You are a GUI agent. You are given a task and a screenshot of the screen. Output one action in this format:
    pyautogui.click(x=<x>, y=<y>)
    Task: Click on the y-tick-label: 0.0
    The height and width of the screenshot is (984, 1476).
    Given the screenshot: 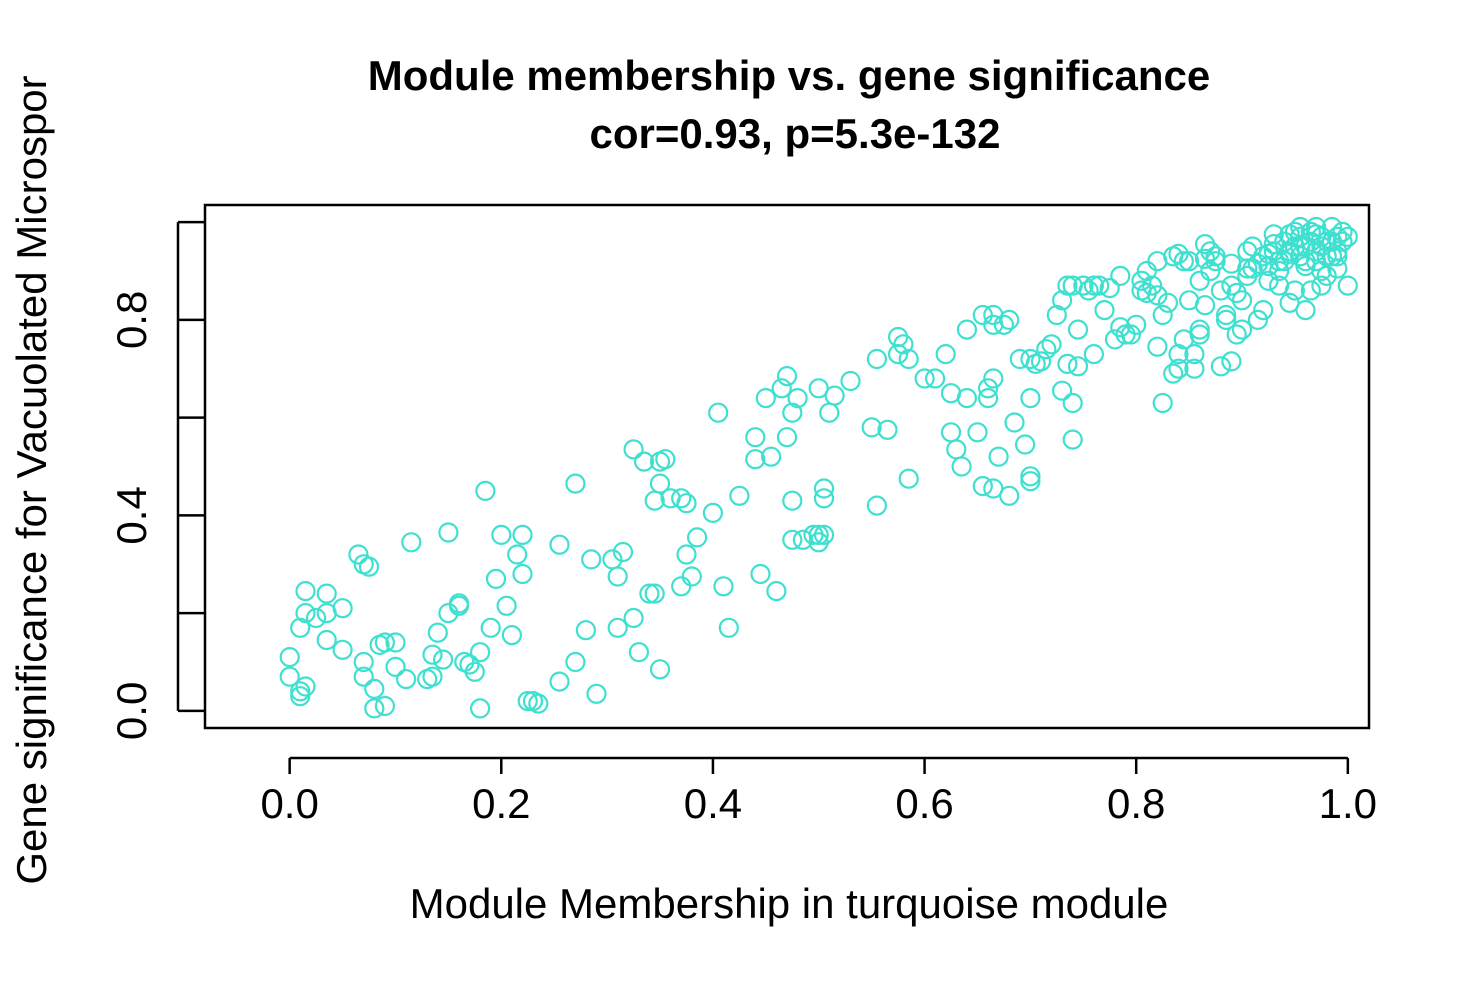 What is the action you would take?
    pyautogui.click(x=131, y=711)
    